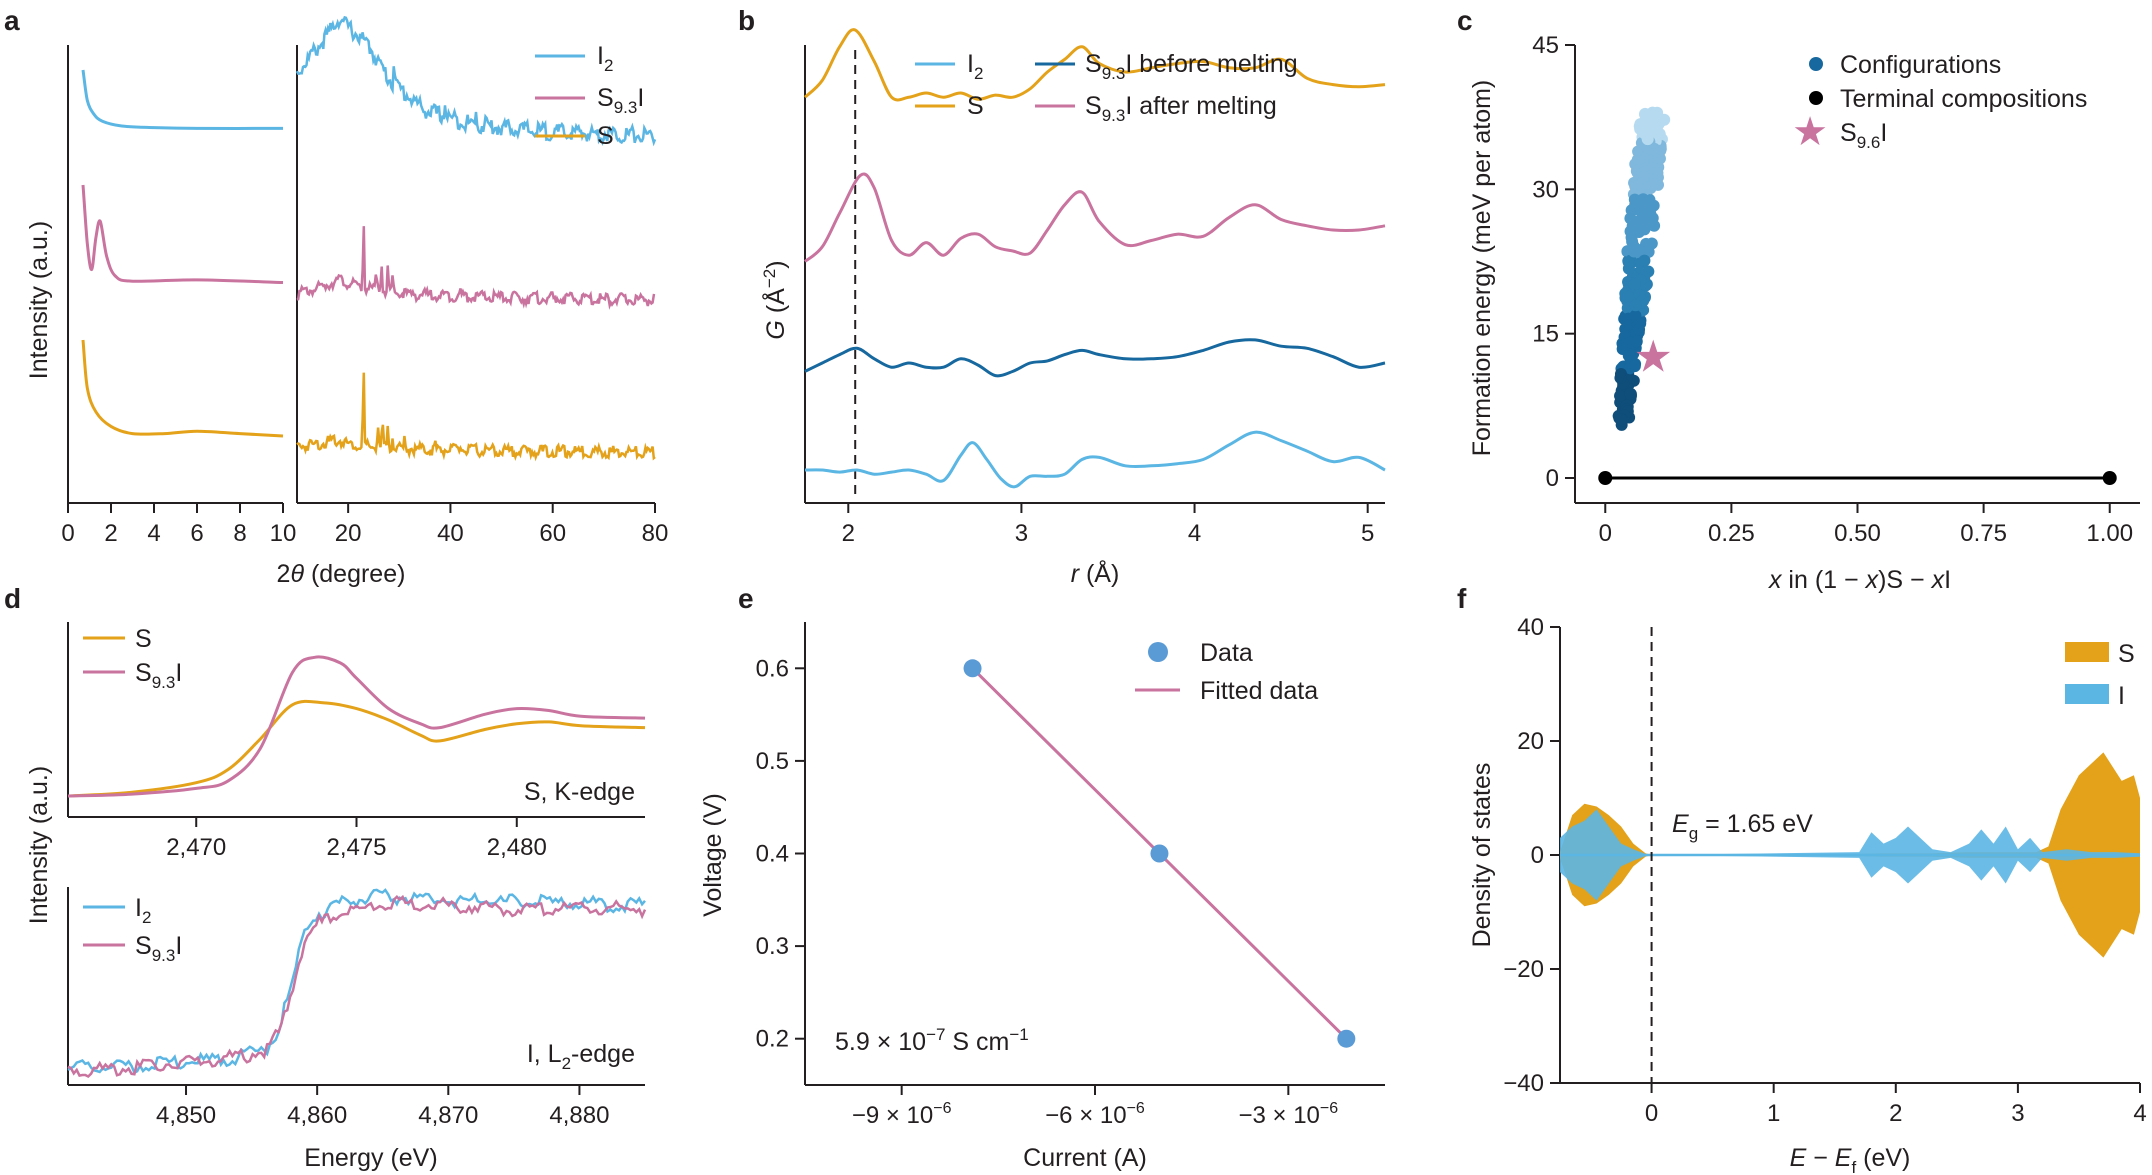  Describe the element at coordinates (153, 533) in the screenshot. I see `panel-a-xtick-2-label: 4` at that location.